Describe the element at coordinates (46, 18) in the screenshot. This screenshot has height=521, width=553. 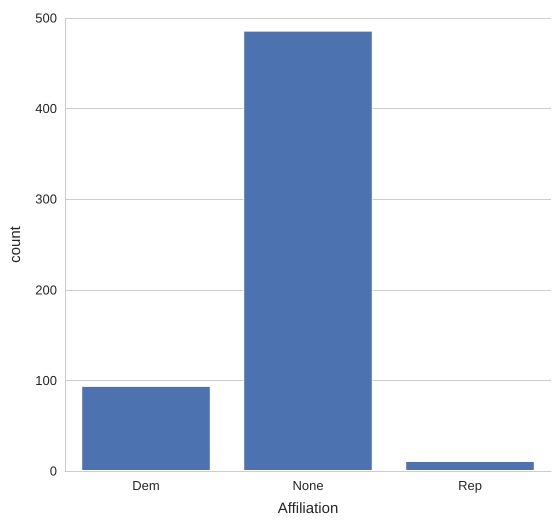
I see `y-tick-label: 500` at that location.